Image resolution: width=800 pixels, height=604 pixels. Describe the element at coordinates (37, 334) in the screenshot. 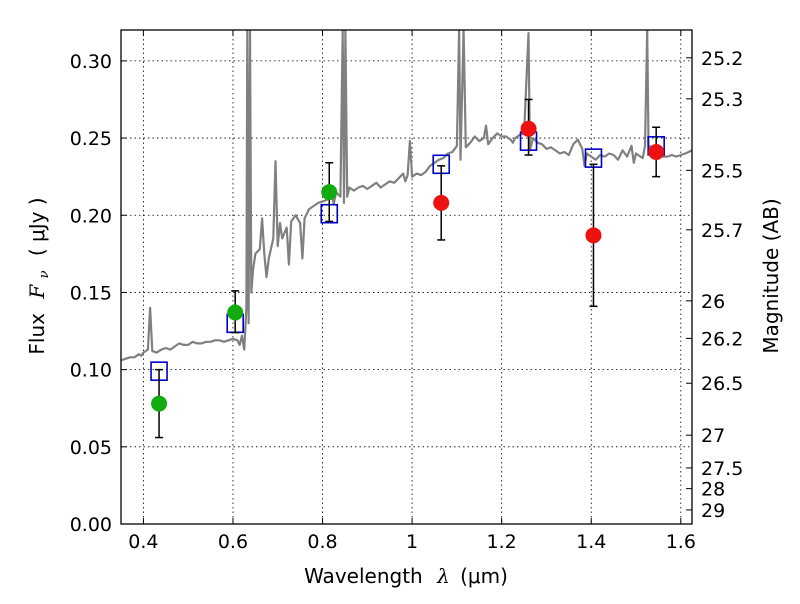

I see `y-axis-label-prefix: Flux` at that location.